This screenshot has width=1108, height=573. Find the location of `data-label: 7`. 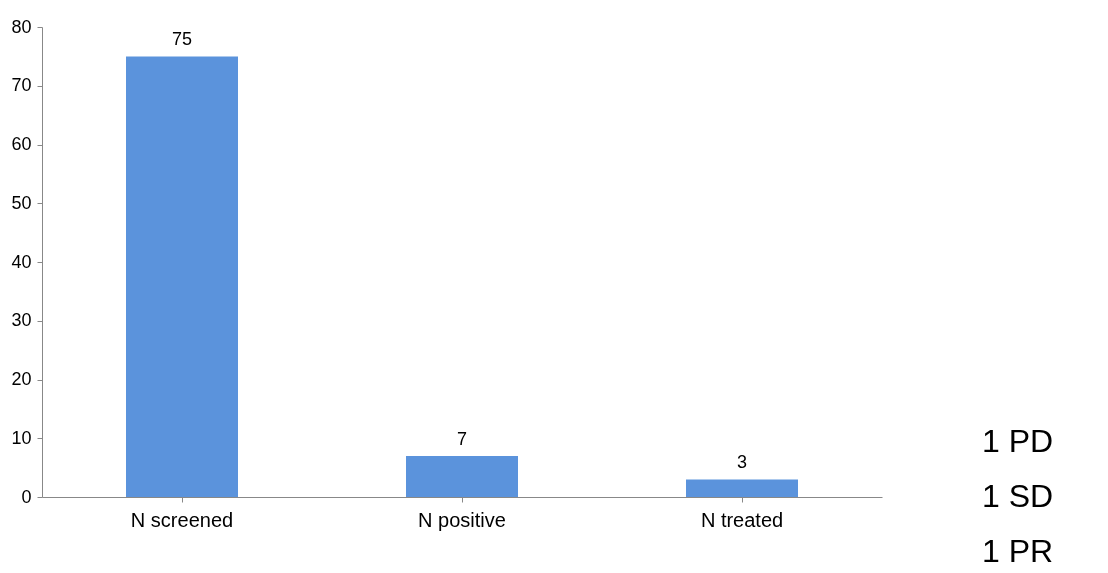

data-label: 7 is located at coordinates (462, 438).